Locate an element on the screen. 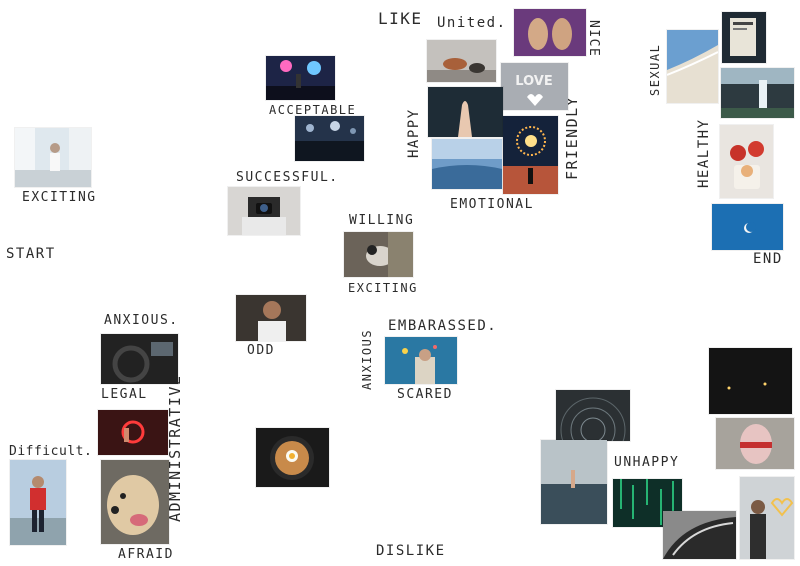  fireworks-photo is located at coordinates (530, 155).